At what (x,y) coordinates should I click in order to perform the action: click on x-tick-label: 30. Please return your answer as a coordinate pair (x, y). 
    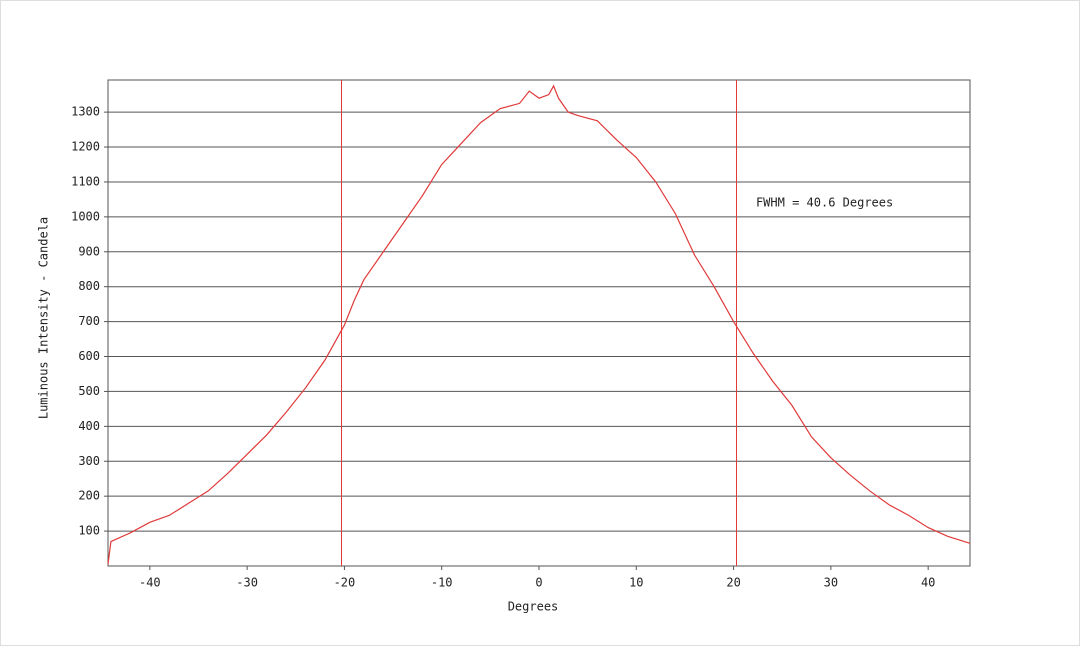
    Looking at the image, I should click on (831, 583).